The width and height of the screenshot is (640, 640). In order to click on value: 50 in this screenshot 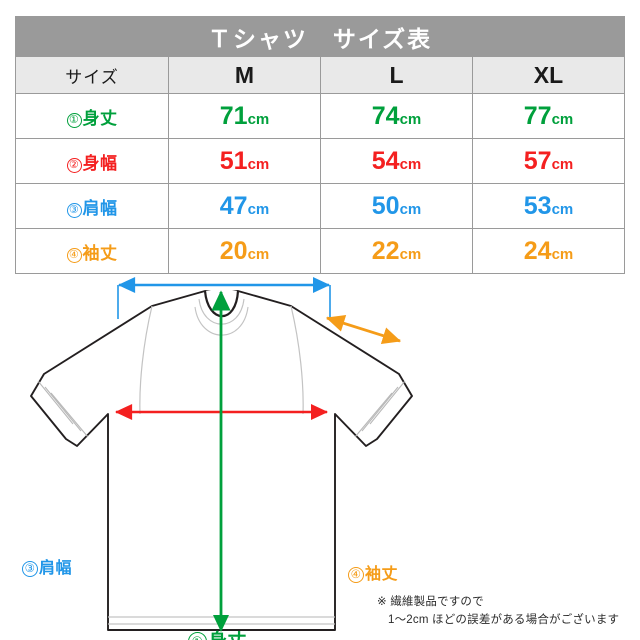, I will do `click(385, 205)`.